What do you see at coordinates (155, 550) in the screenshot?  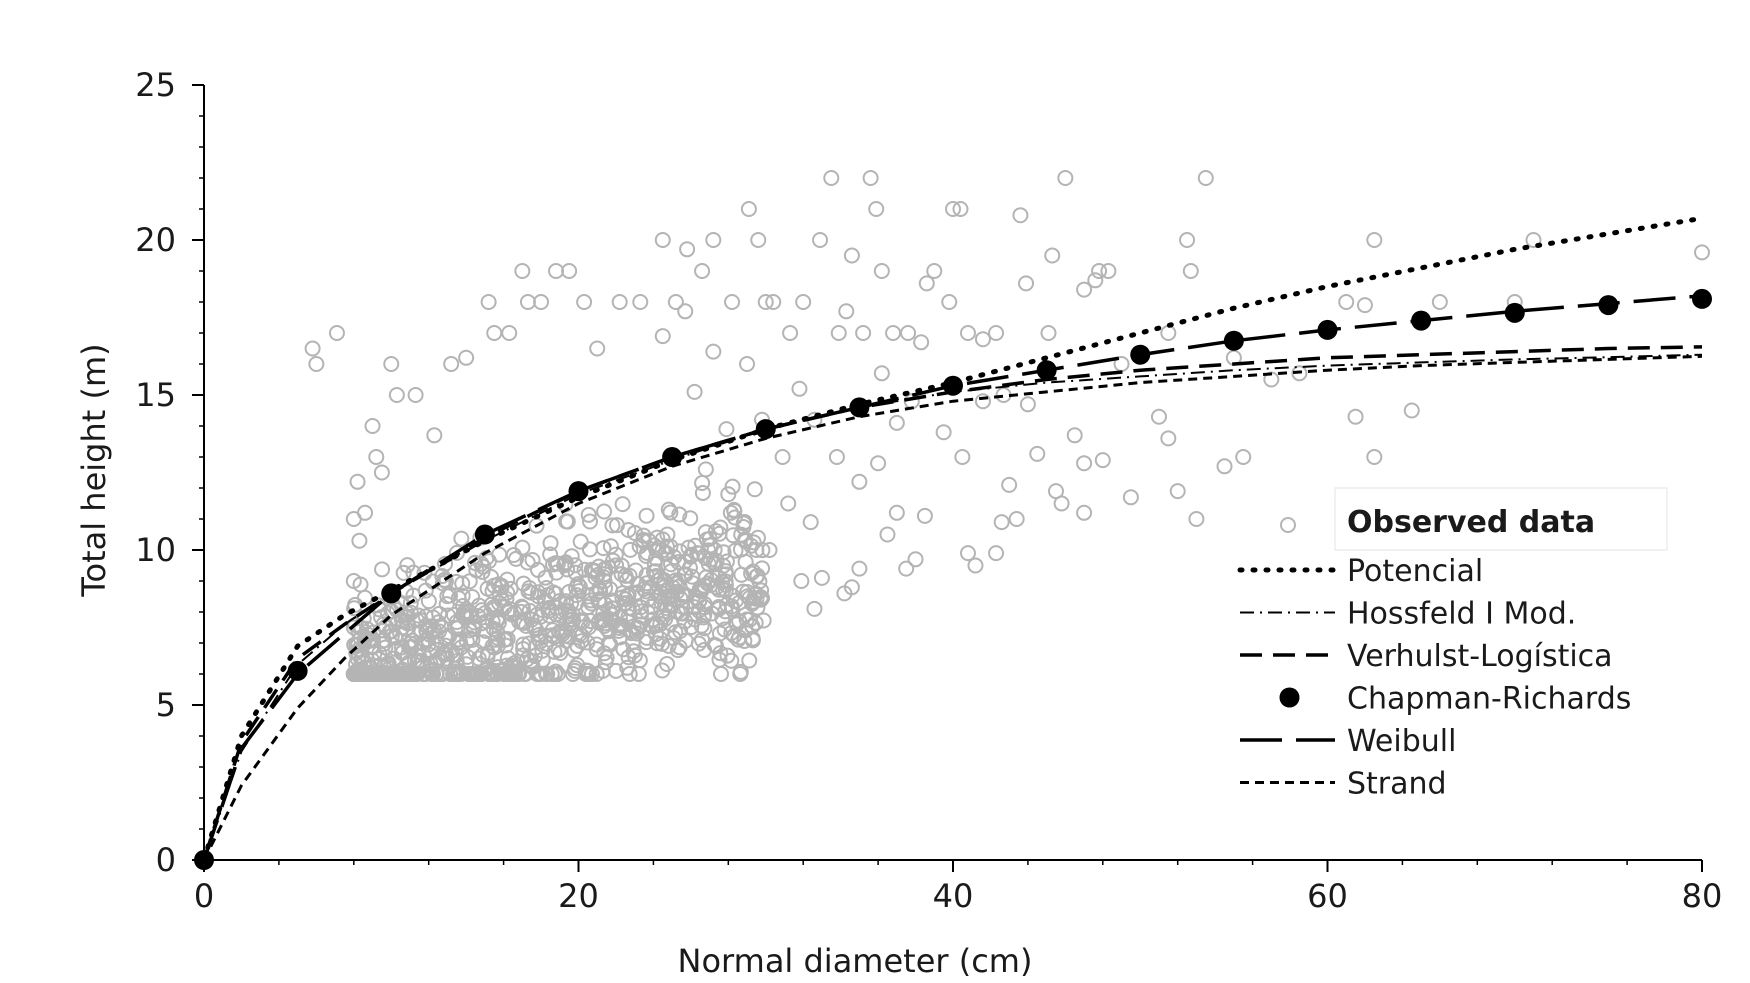 I see `y-tick-label: 10` at bounding box center [155, 550].